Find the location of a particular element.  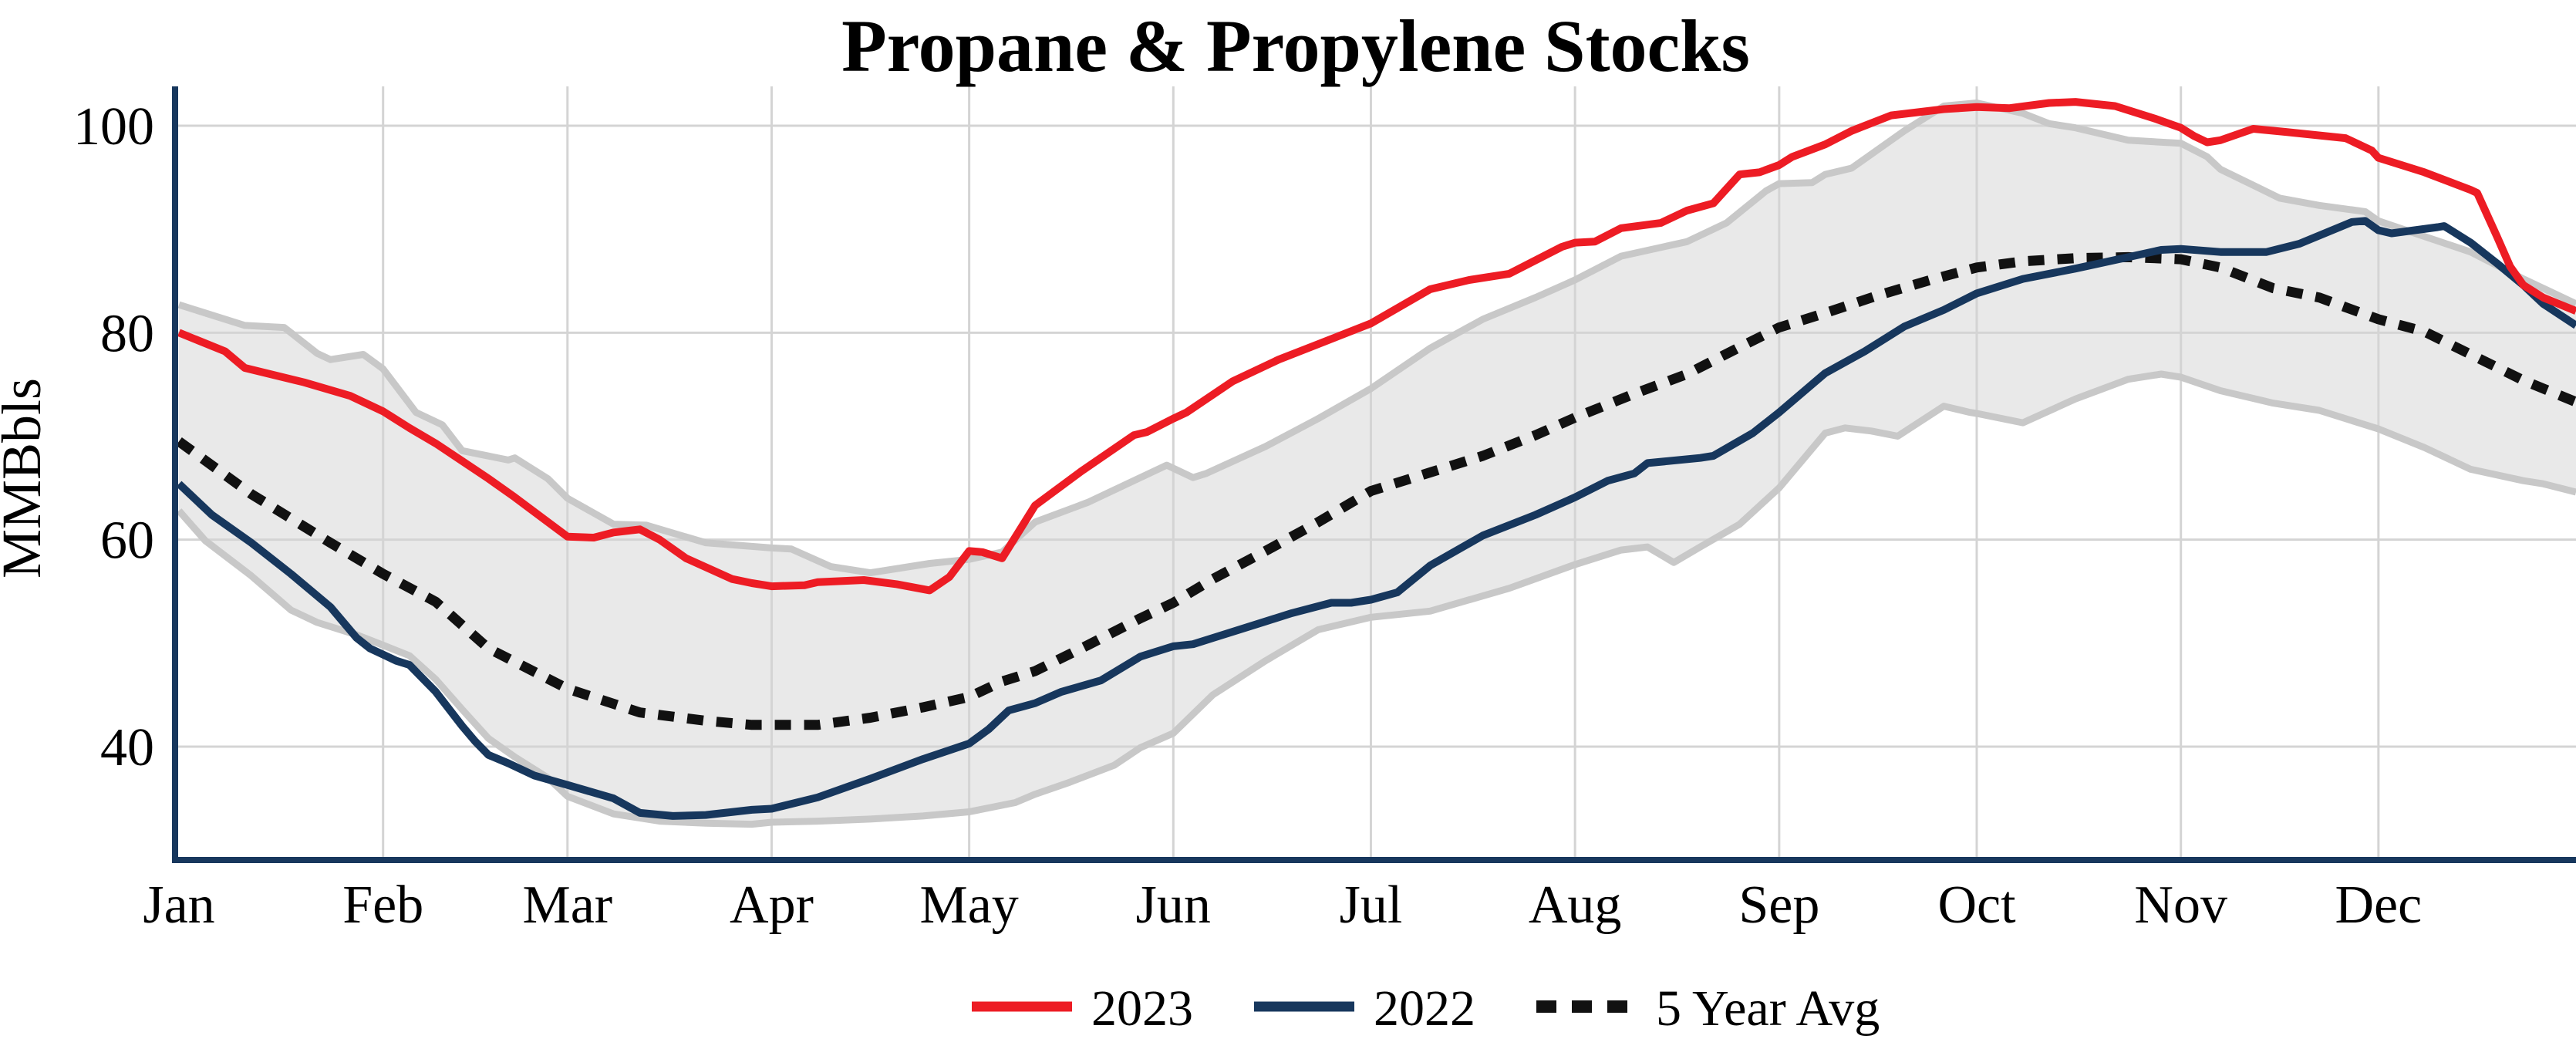

x-tick-label-Jul: Jul is located at coordinates (1371, 905).